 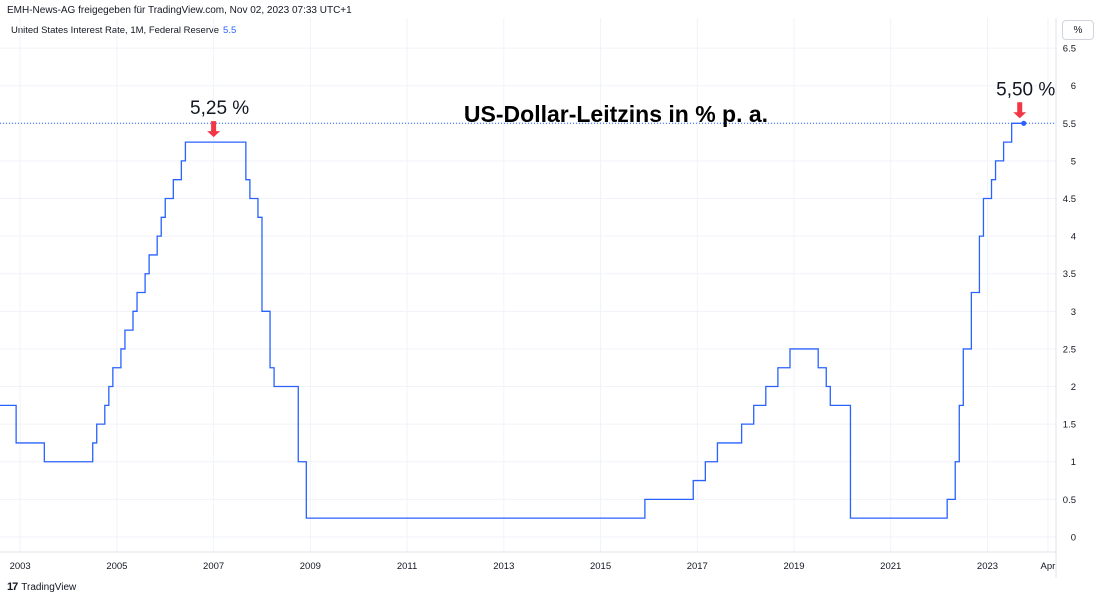 I want to click on y-tick-label: 4, so click(x=1073, y=237).